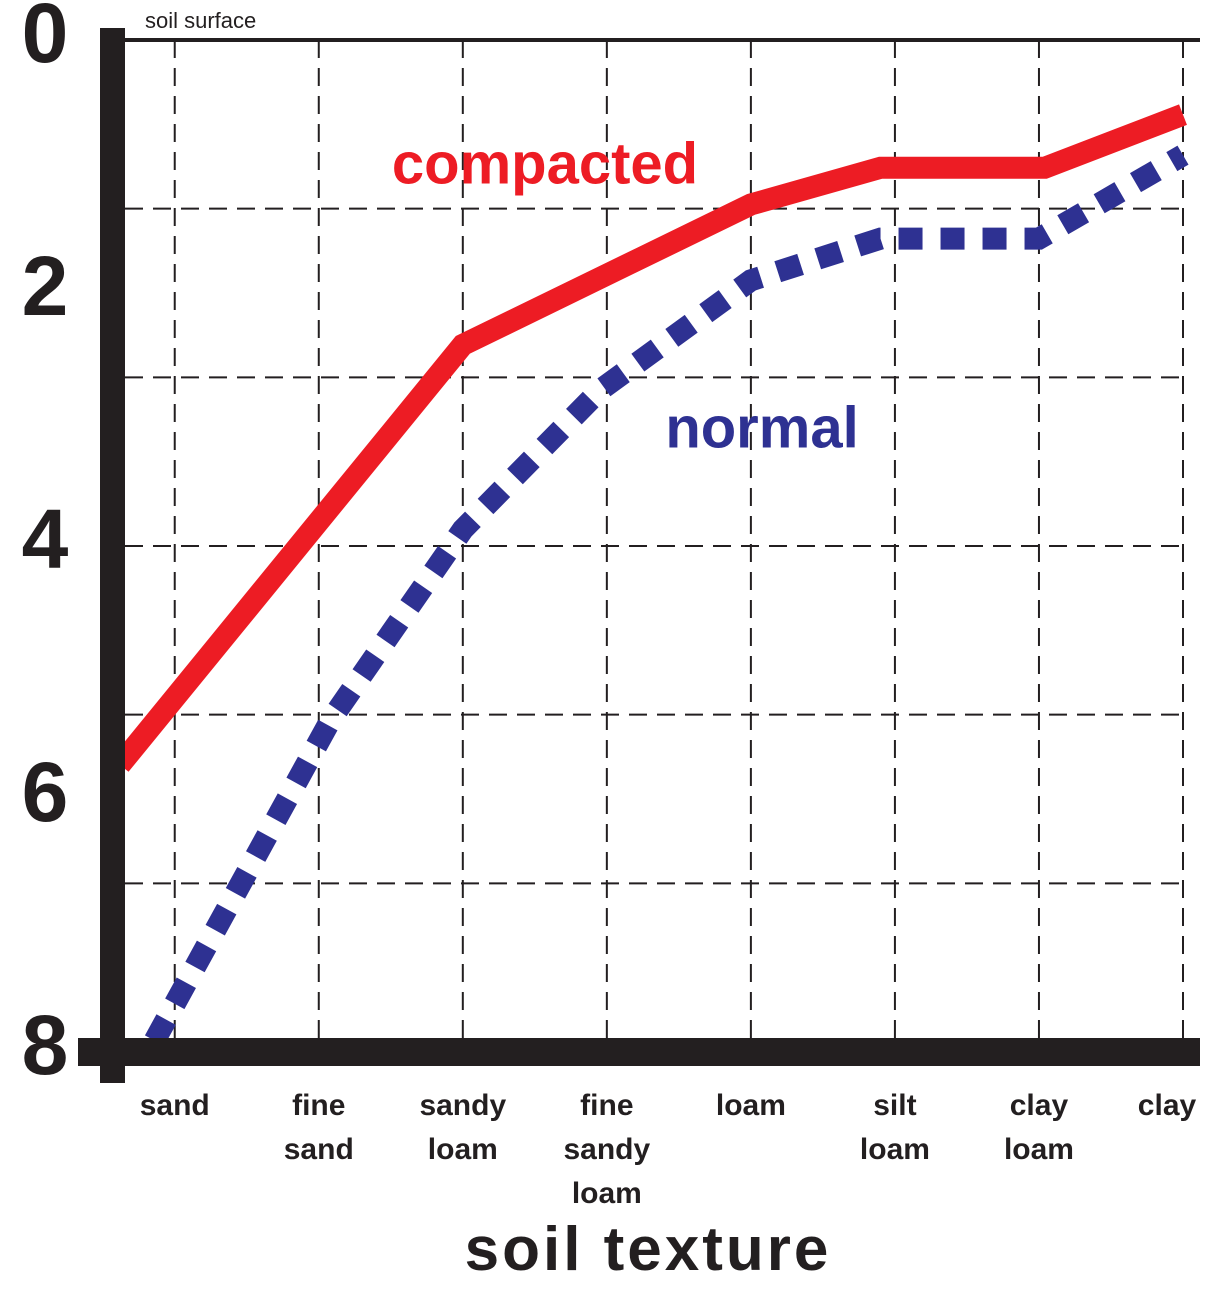 The height and width of the screenshot is (1295, 1217). Describe the element at coordinates (1167, 1105) in the screenshot. I see `x-tick-label: clay` at that location.